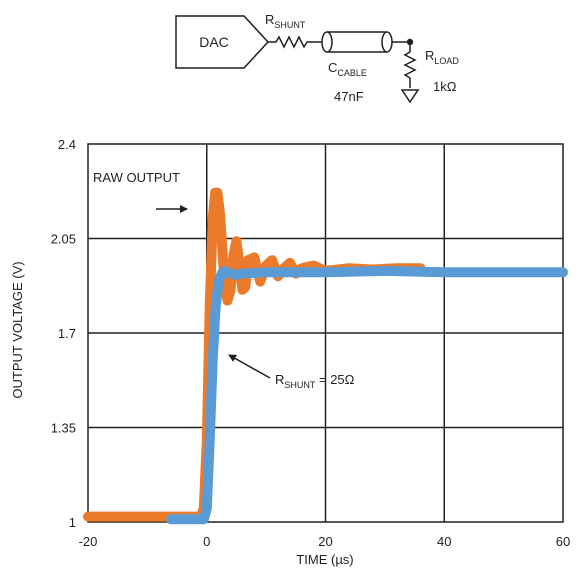 The image size is (578, 577). I want to click on dac-label: DAC, so click(214, 42).